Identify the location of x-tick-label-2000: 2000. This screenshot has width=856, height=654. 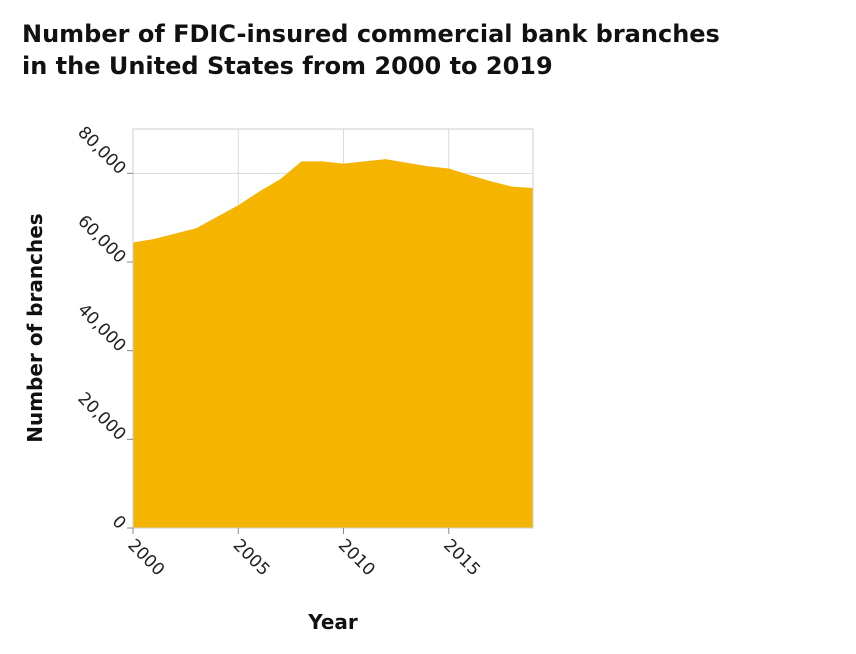
(145, 557).